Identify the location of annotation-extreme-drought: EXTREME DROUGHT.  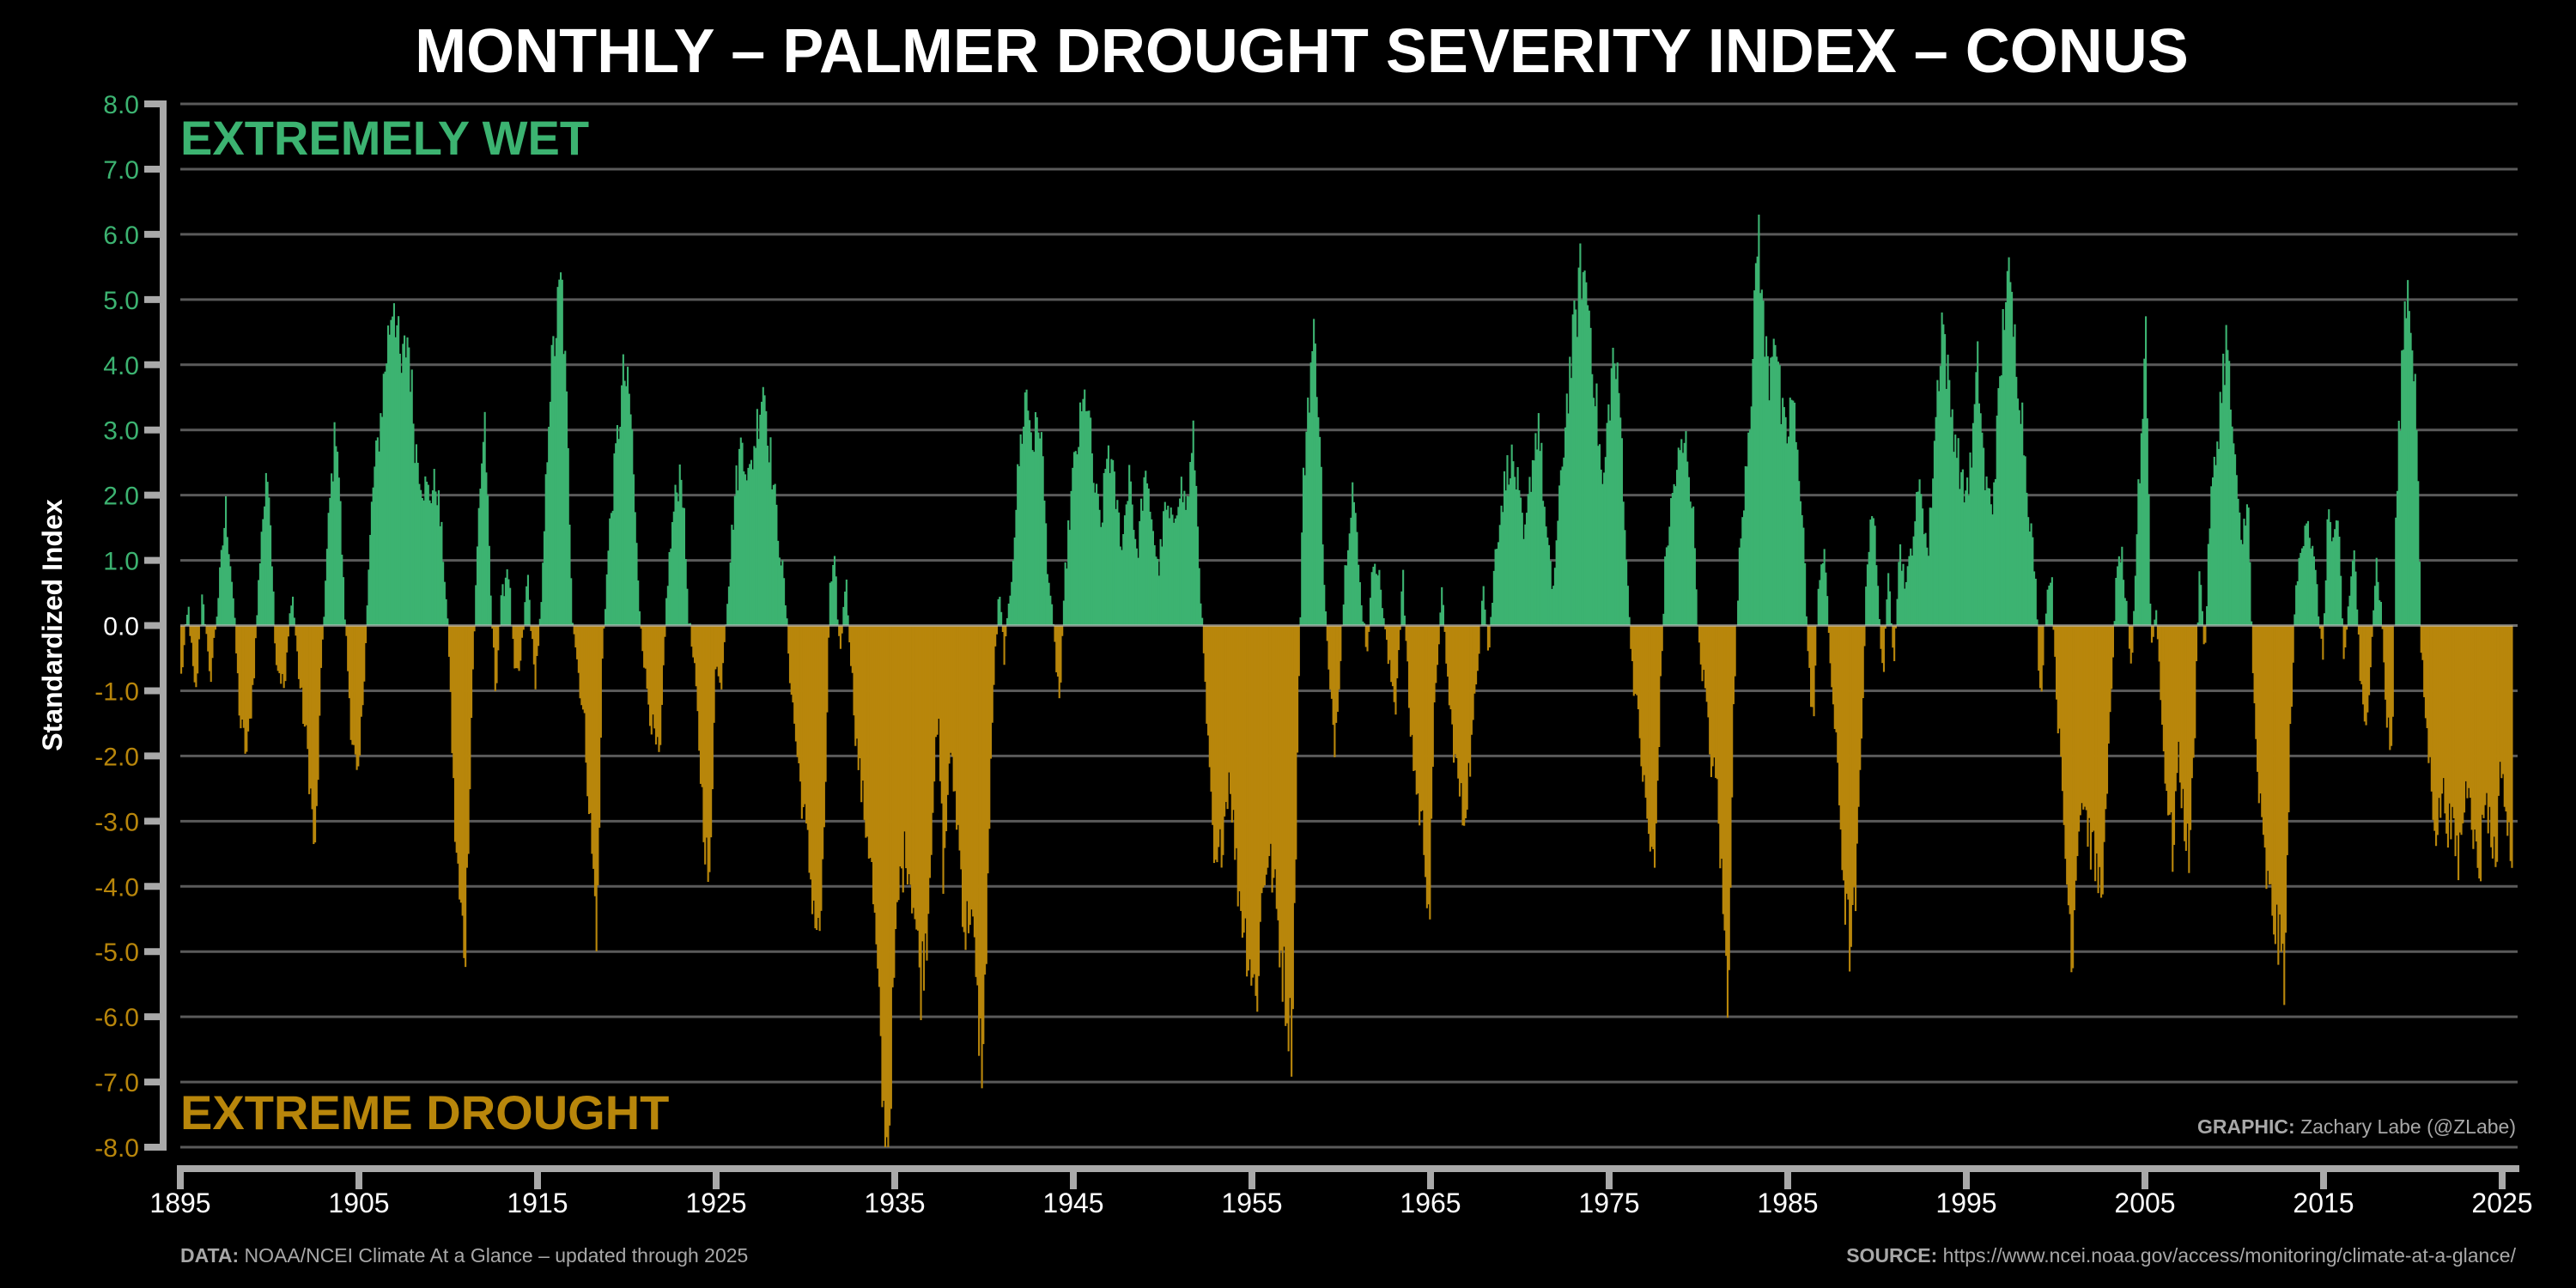
(424, 1112).